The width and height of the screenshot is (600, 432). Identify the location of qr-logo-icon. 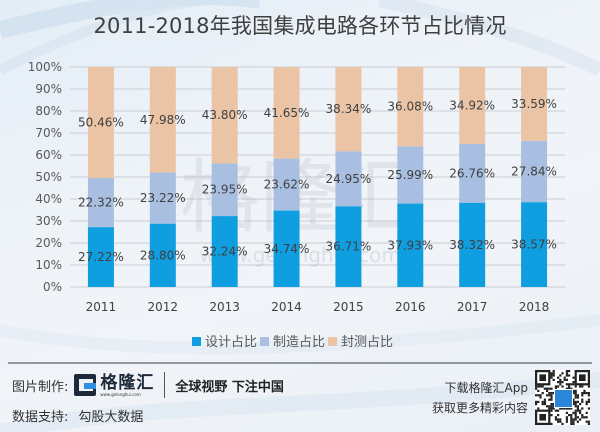
(563, 398).